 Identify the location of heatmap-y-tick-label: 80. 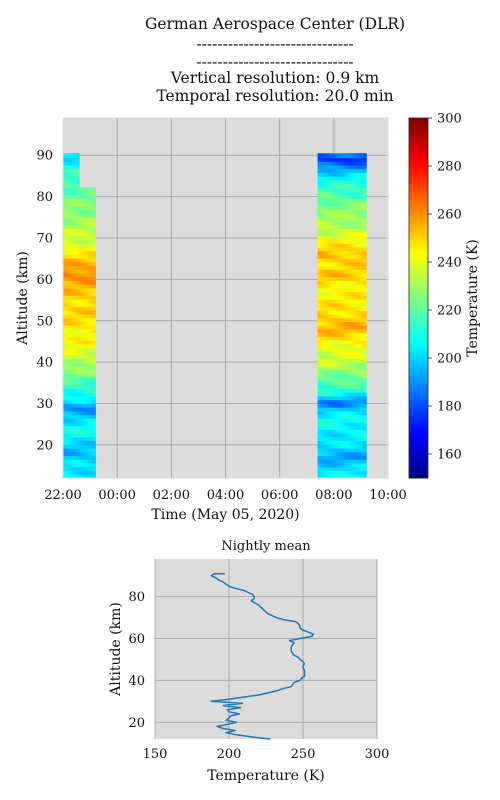
(44, 197).